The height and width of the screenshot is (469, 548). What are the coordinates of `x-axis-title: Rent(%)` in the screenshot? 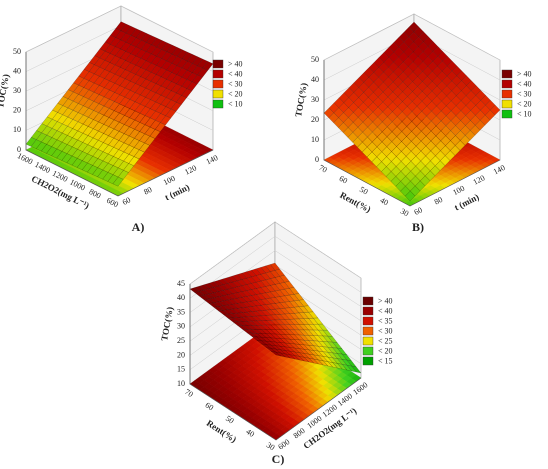 It's located at (222, 431).